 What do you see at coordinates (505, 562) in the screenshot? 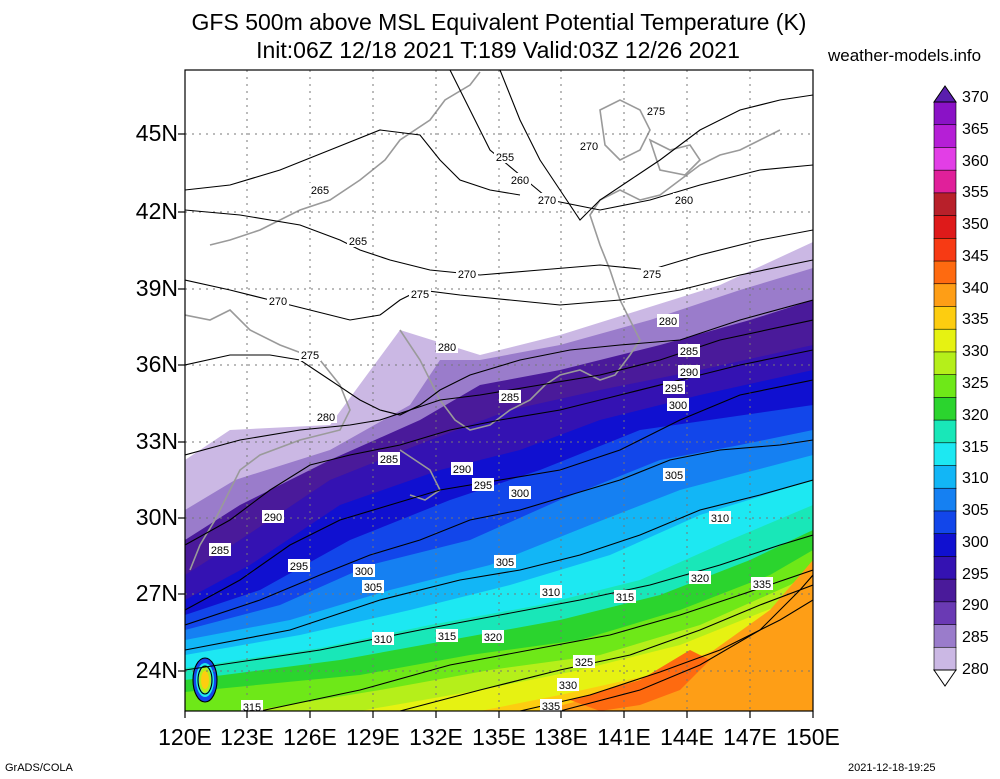
I see `contour-label: 305` at bounding box center [505, 562].